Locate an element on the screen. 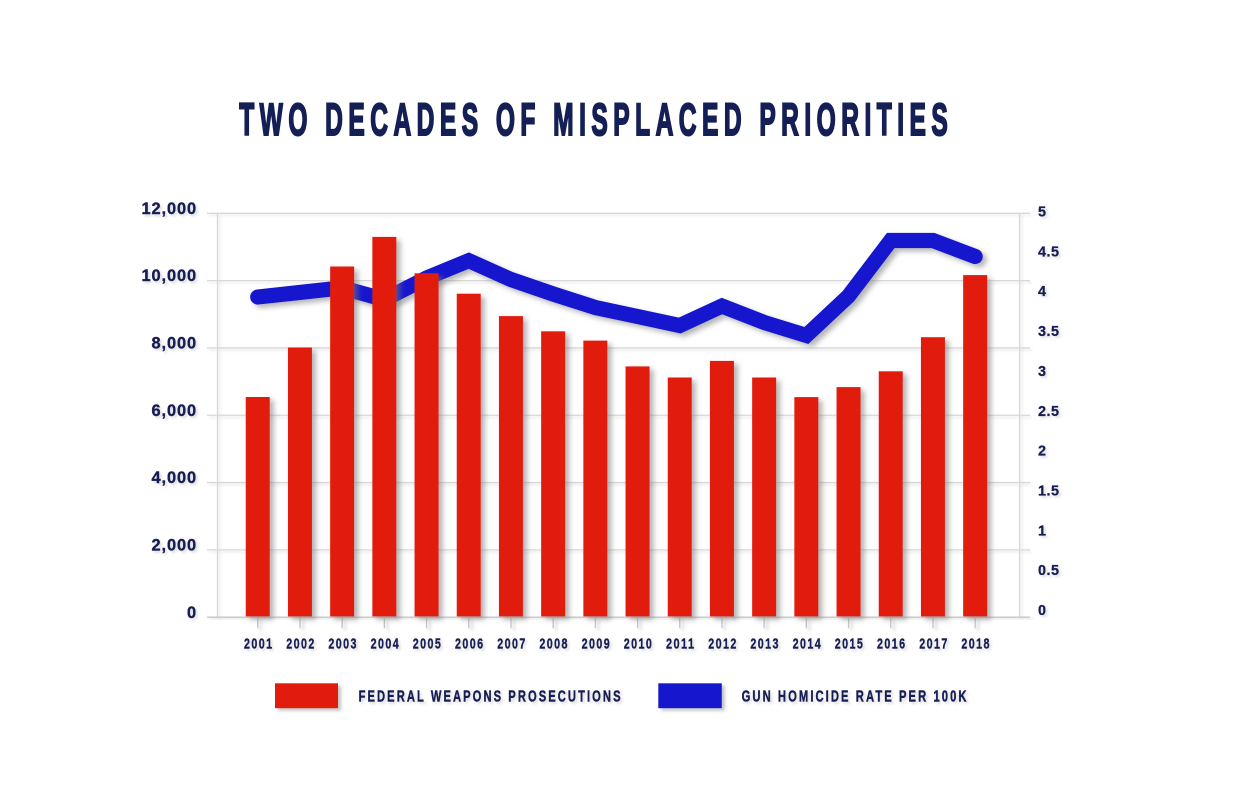  svg-text: 2005 is located at coordinates (428, 643).